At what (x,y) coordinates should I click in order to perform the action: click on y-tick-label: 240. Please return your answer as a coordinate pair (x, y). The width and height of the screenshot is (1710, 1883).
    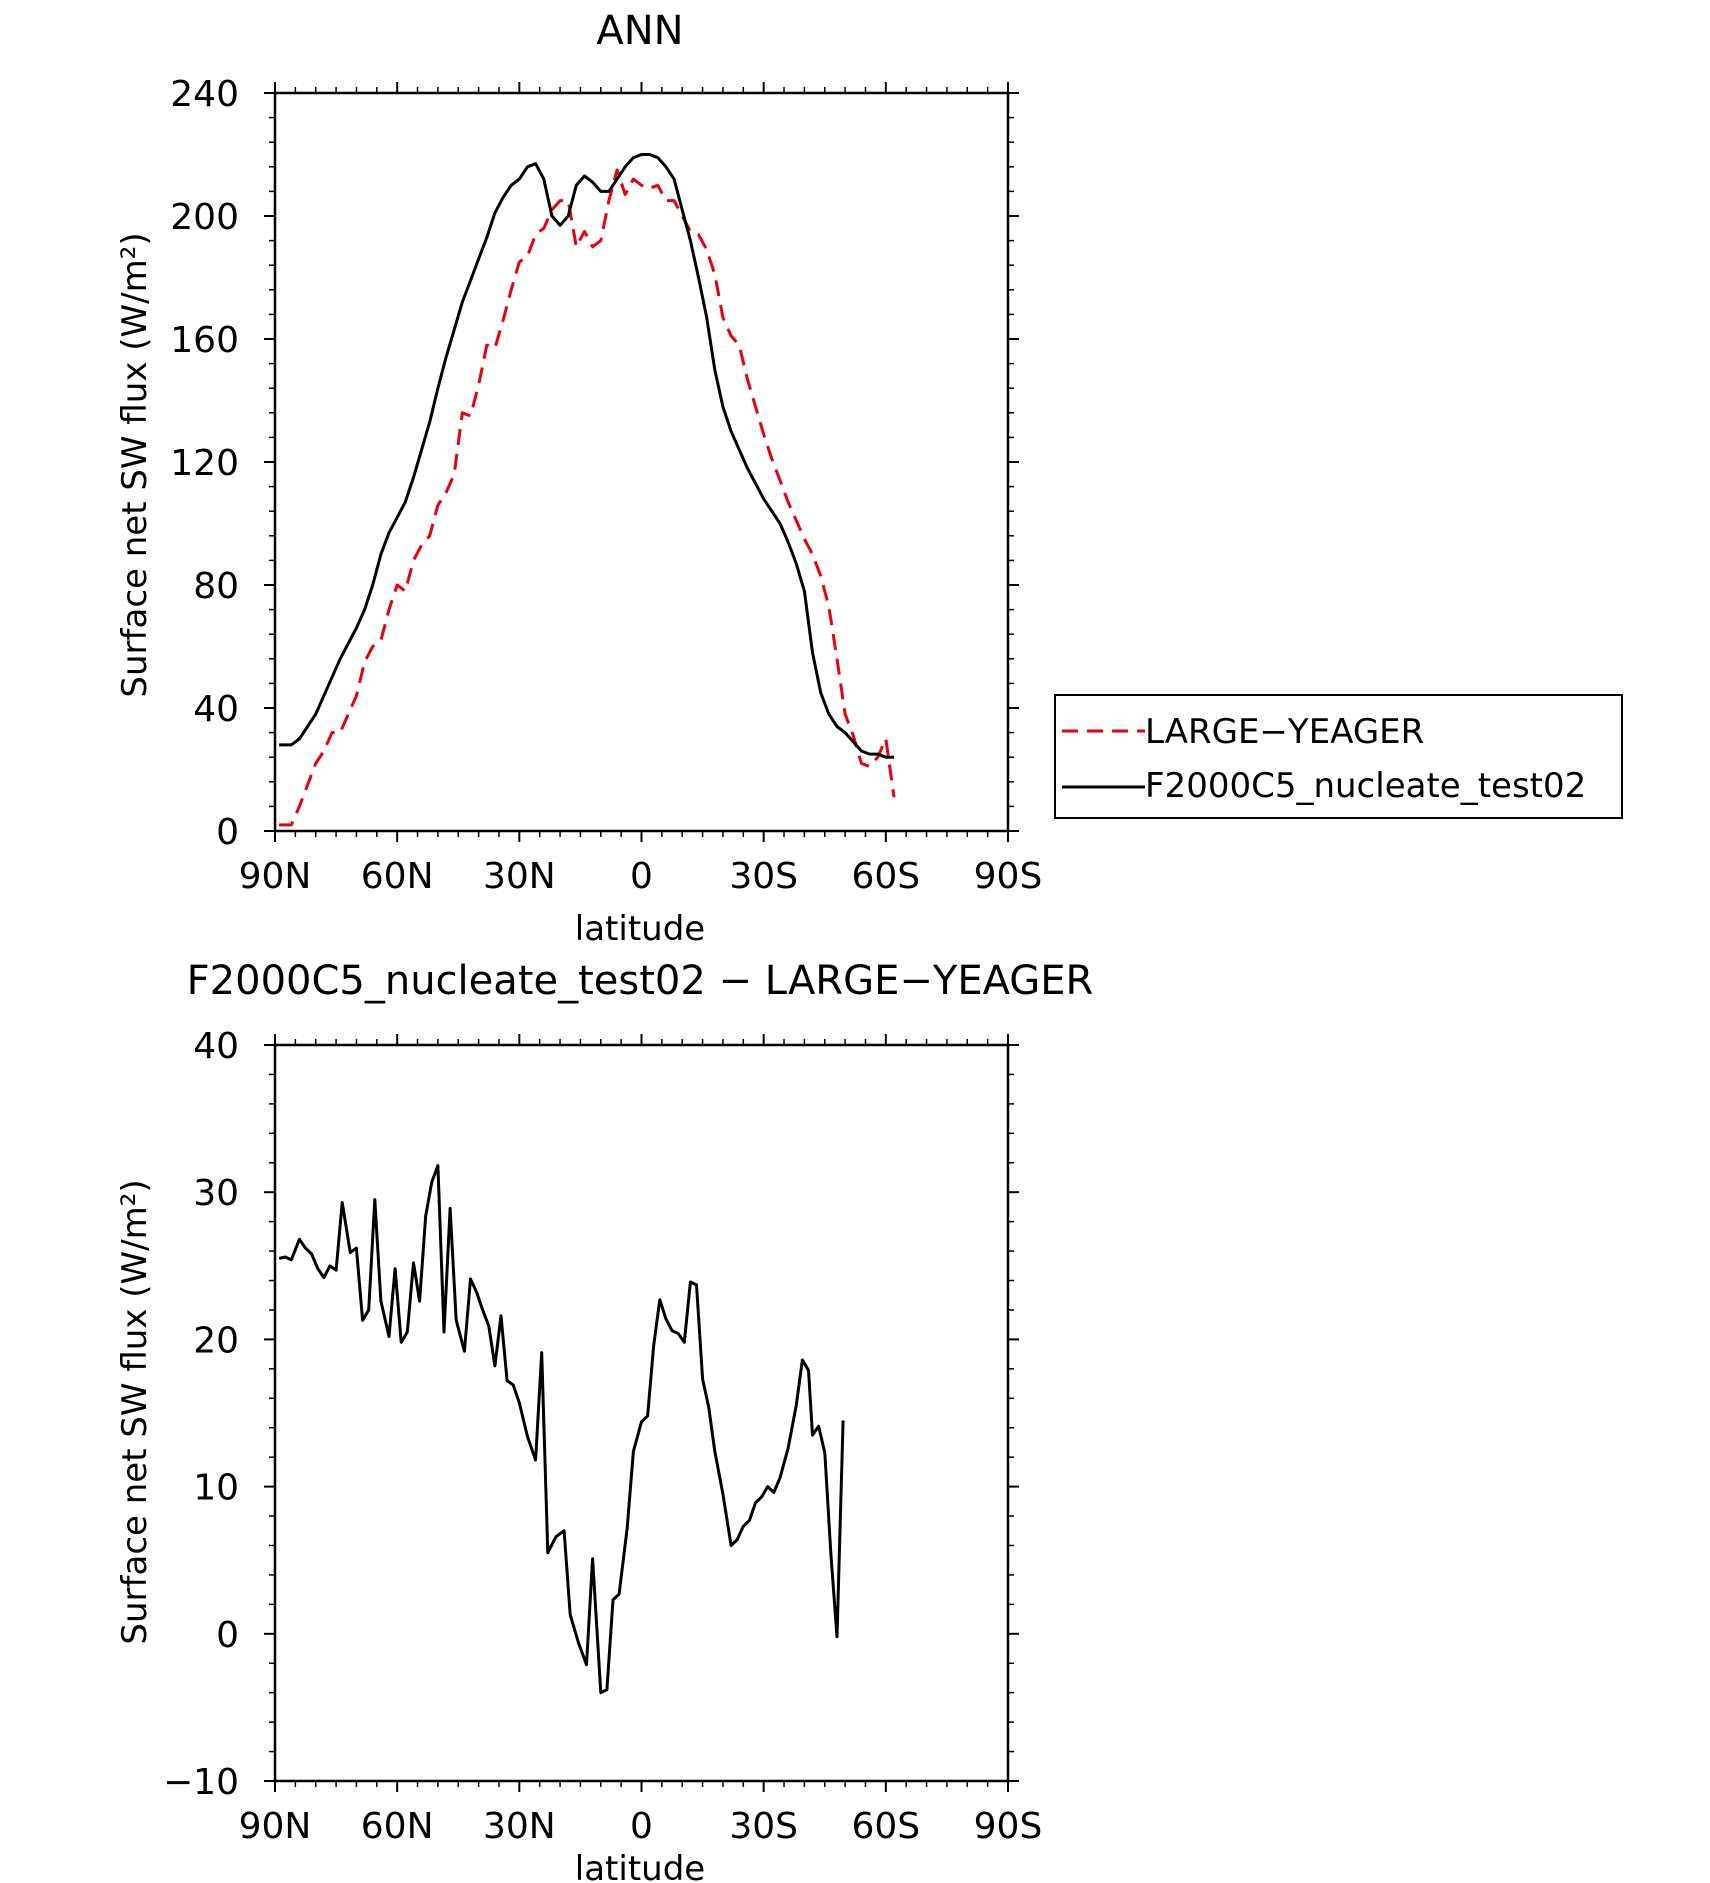
    Looking at the image, I should click on (204, 94).